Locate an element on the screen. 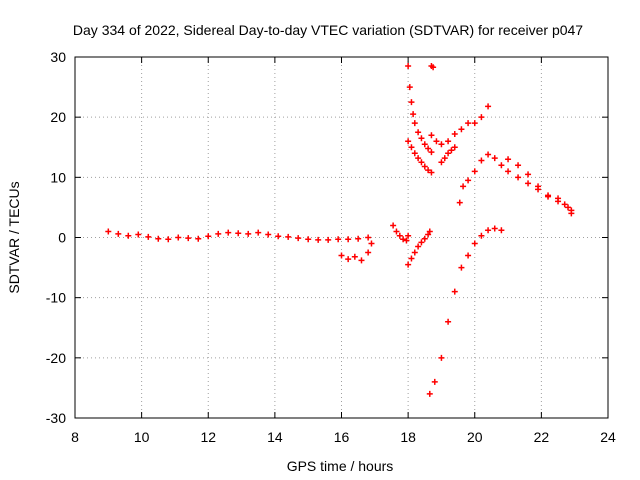 This screenshot has width=640, height=480. series-arc-18.6-steep-rise is located at coordinates (465, 311).